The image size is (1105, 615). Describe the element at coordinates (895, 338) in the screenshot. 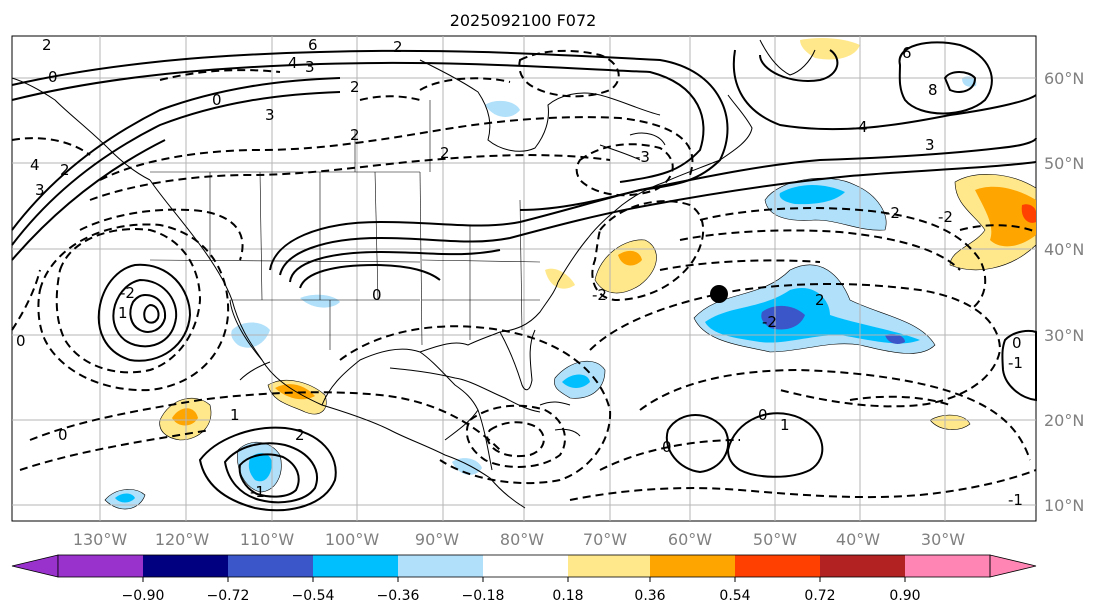

I see `neg-anomaly-atlantic-deep2` at that location.